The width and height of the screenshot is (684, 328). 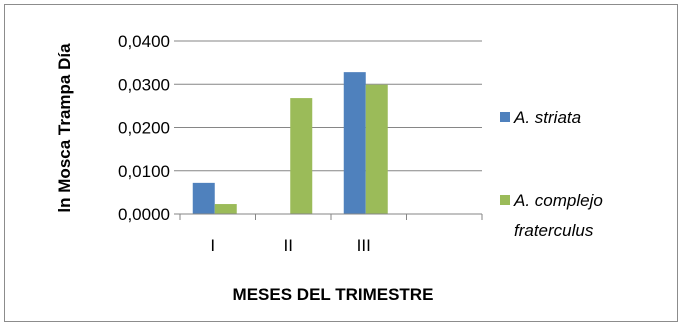 What do you see at coordinates (558, 200) in the screenshot?
I see `legend-label: A. complejo` at bounding box center [558, 200].